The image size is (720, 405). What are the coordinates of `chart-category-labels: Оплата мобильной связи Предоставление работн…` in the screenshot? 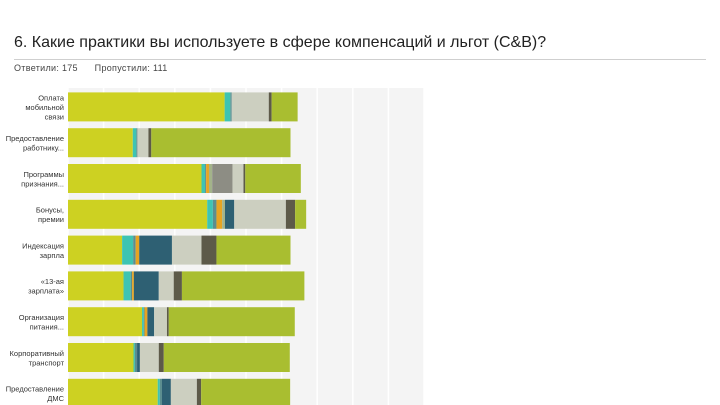 It's located at (35, 248).